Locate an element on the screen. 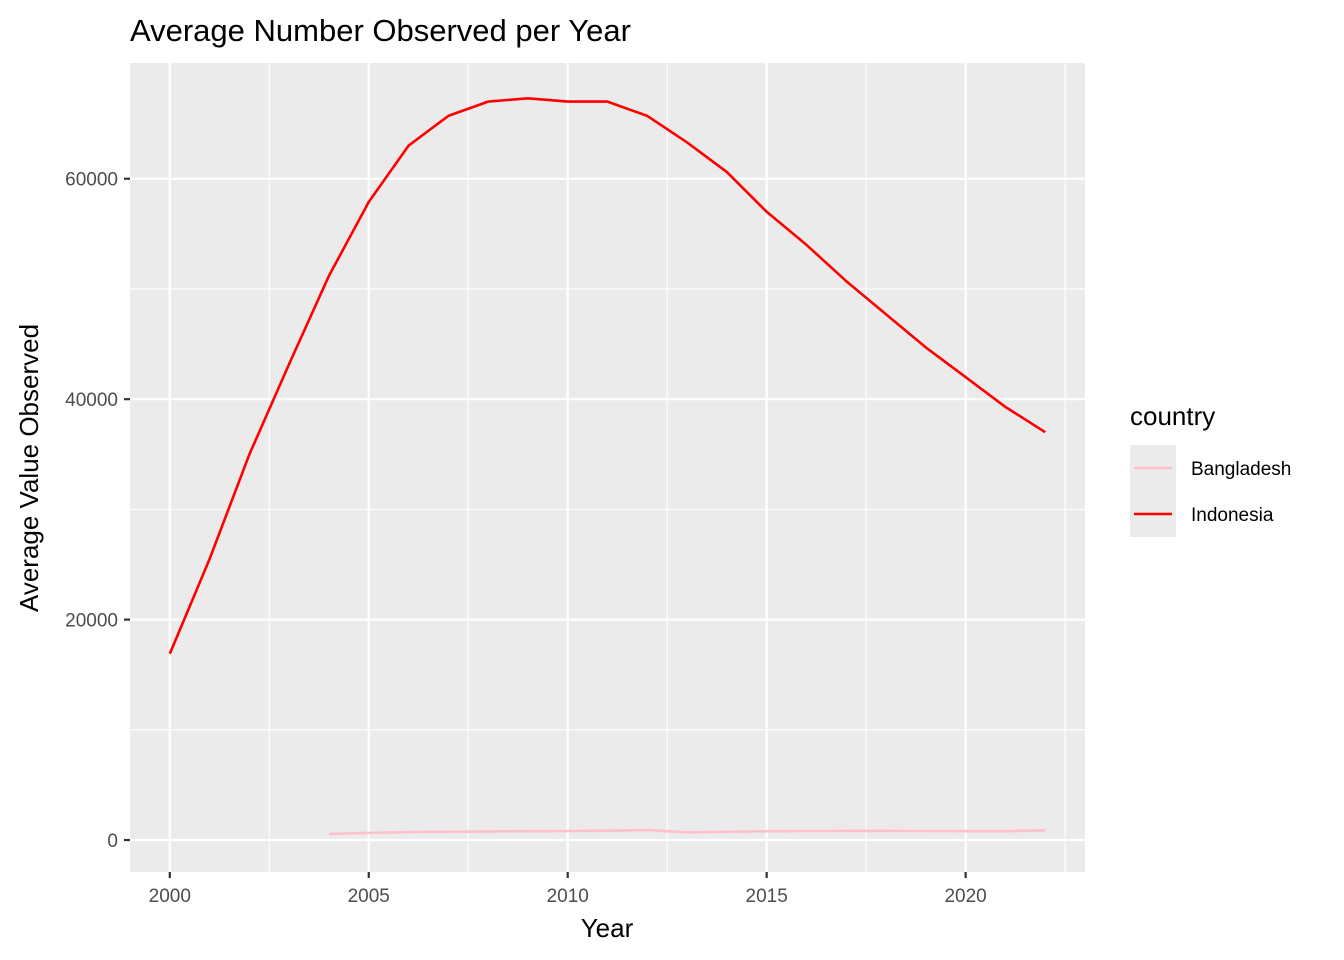 The width and height of the screenshot is (1344, 960). legend-label: Indonesia is located at coordinates (1232, 515).